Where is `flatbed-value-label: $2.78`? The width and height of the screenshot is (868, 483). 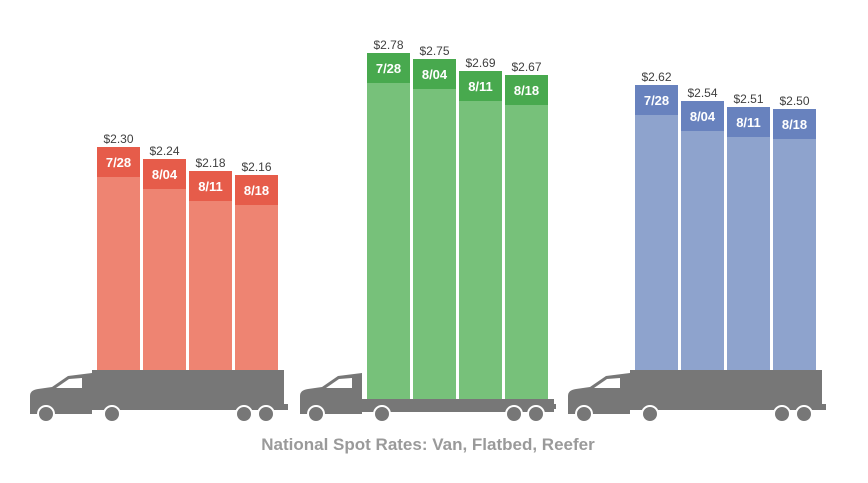
flatbed-value-label: $2.78 is located at coordinates (388, 45).